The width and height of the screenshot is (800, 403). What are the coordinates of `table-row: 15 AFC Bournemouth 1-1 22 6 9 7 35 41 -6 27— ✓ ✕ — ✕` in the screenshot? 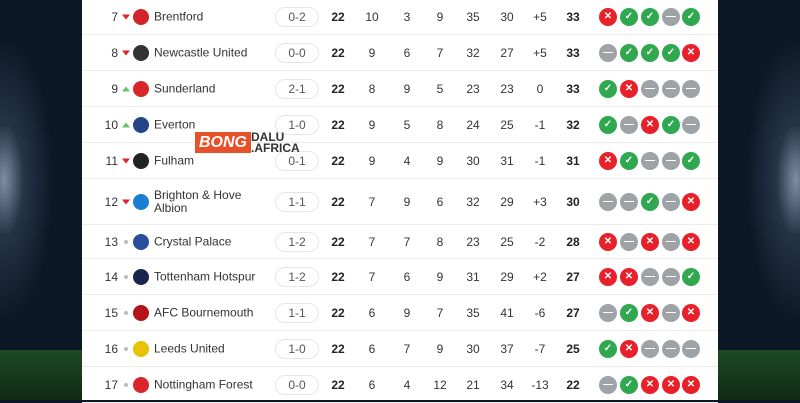 It's located at (400, 313).